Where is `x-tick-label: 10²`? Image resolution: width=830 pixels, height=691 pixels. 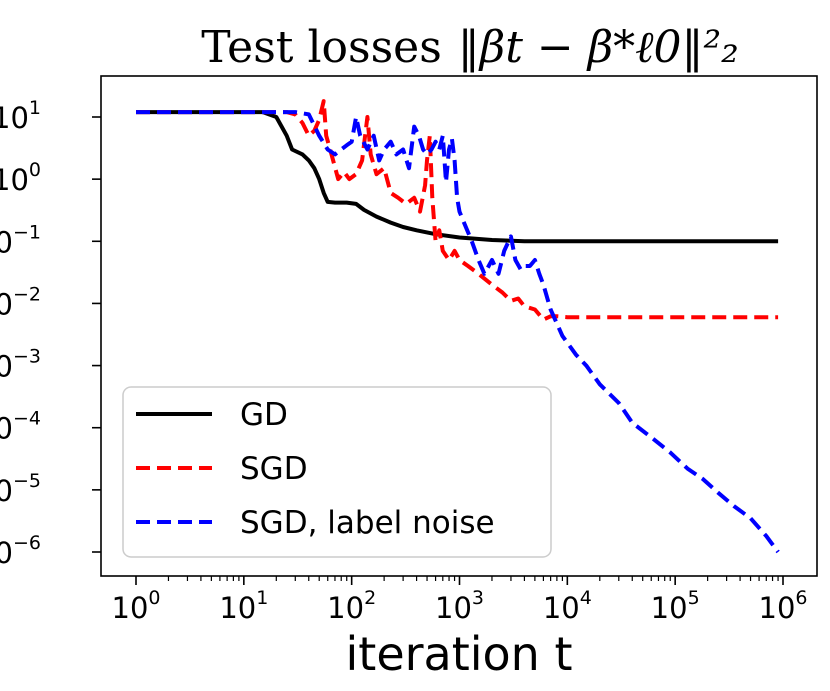 x-tick-label: 10² is located at coordinates (351, 606).